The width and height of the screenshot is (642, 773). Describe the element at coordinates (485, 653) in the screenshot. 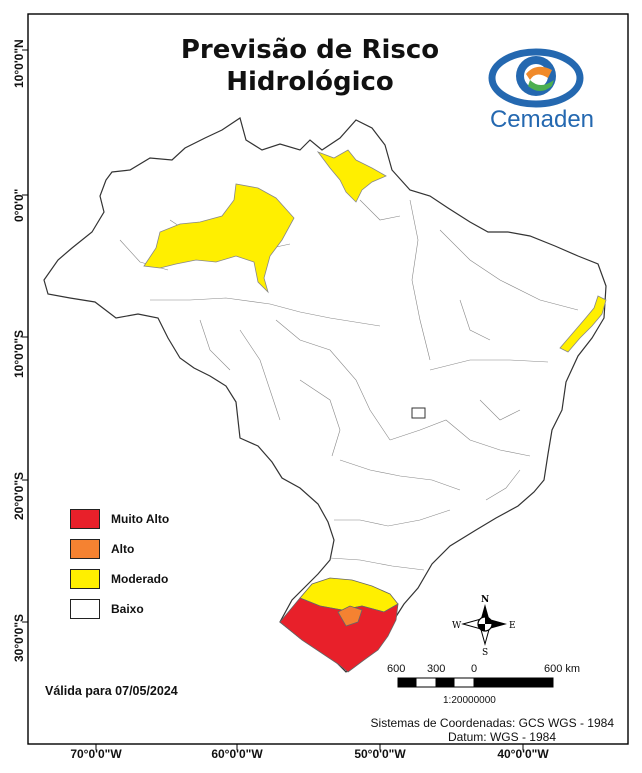

I see `svg-text: S` at that location.